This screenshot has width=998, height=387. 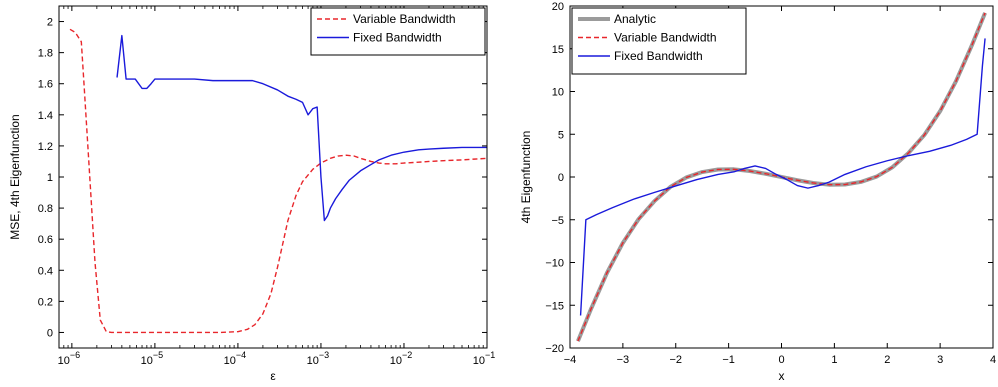 I want to click on x-tick-label: −4, so click(x=570, y=360).